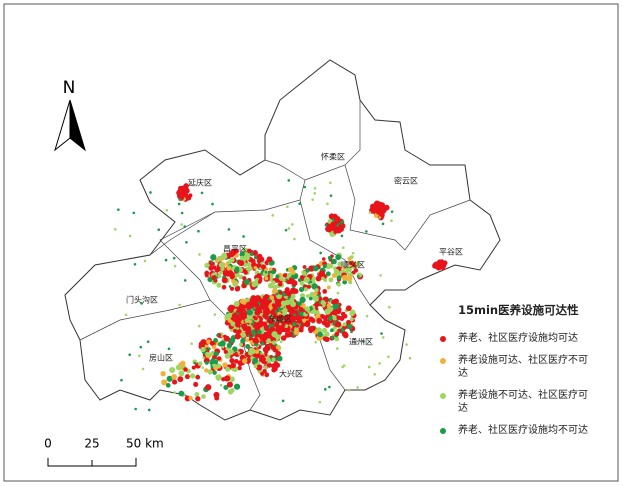  I want to click on district-label: 密云区, so click(406, 181).